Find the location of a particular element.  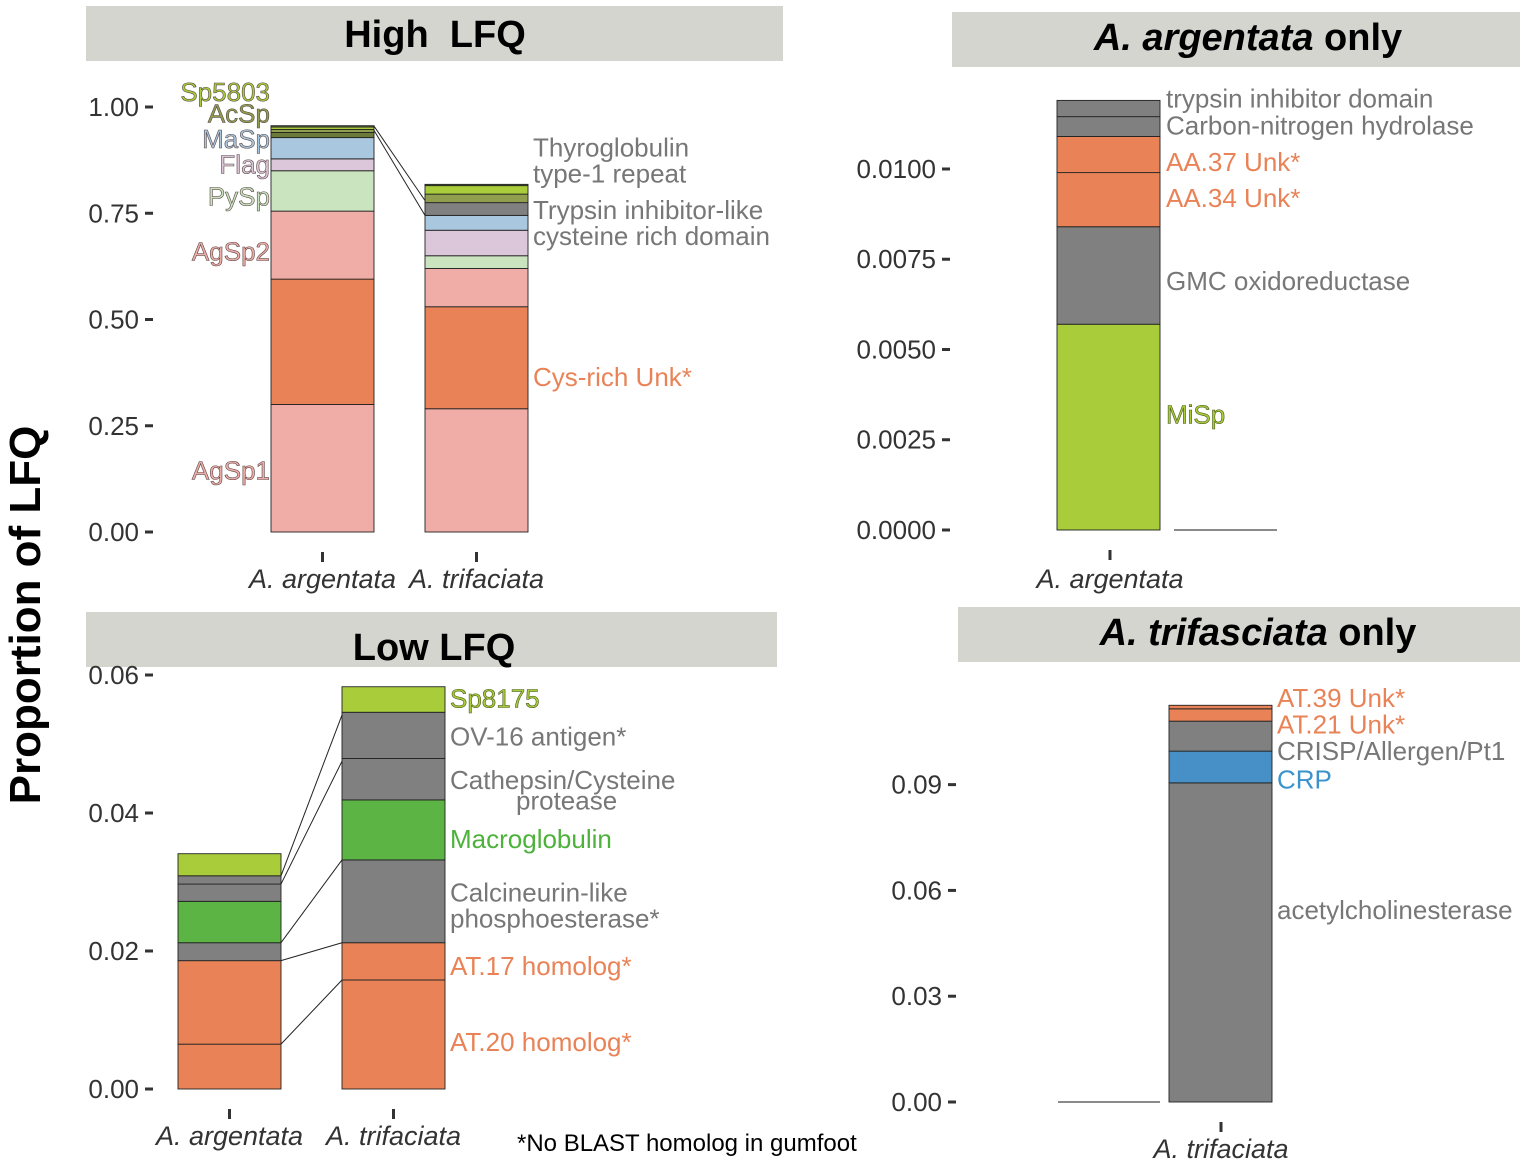

segment-label: AT.17 homolog* is located at coordinates (541, 966).